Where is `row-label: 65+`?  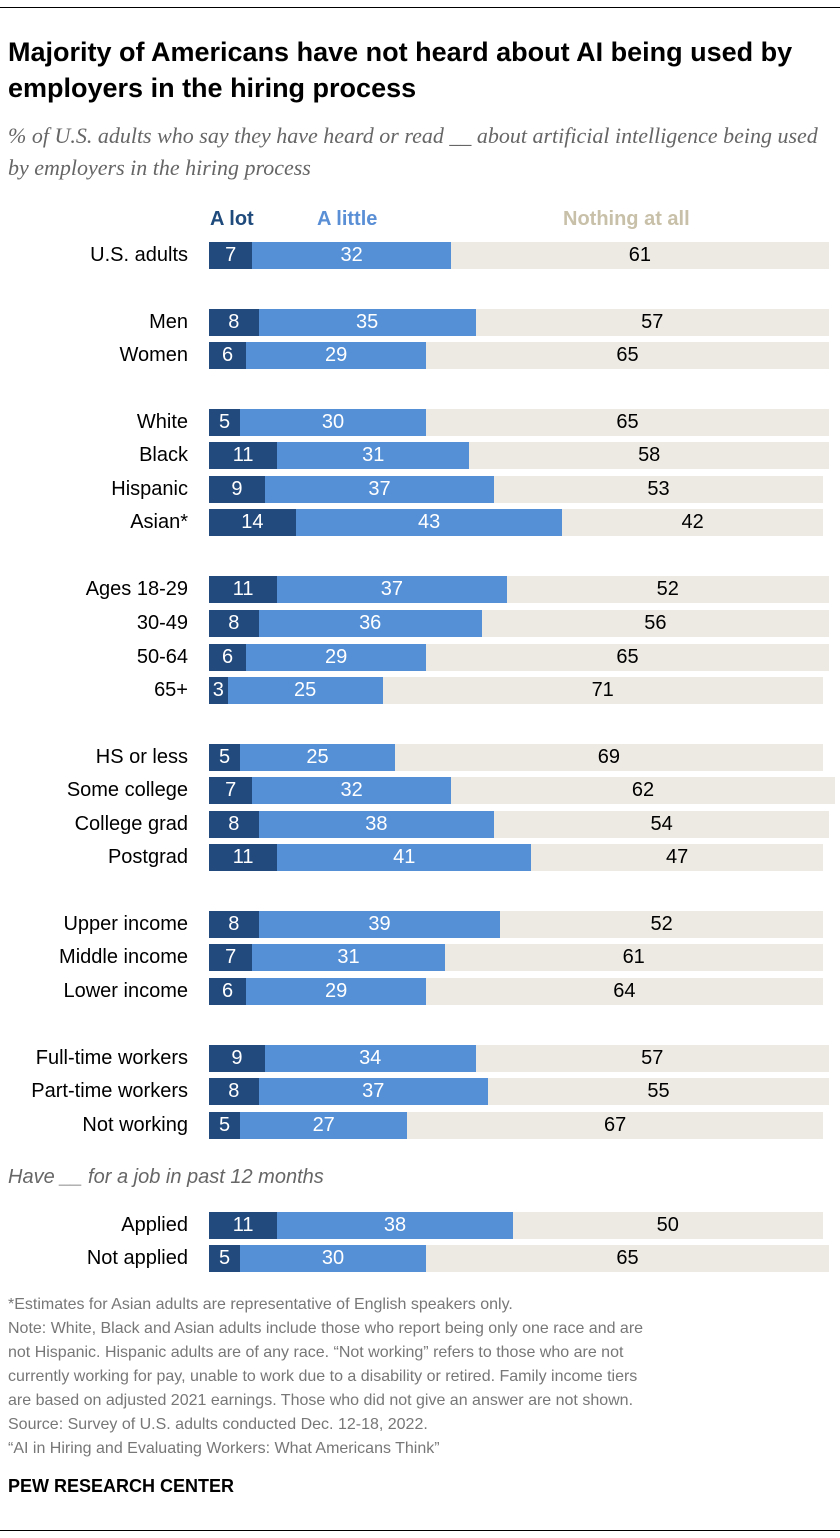
row-label: 65+ is located at coordinates (171, 690).